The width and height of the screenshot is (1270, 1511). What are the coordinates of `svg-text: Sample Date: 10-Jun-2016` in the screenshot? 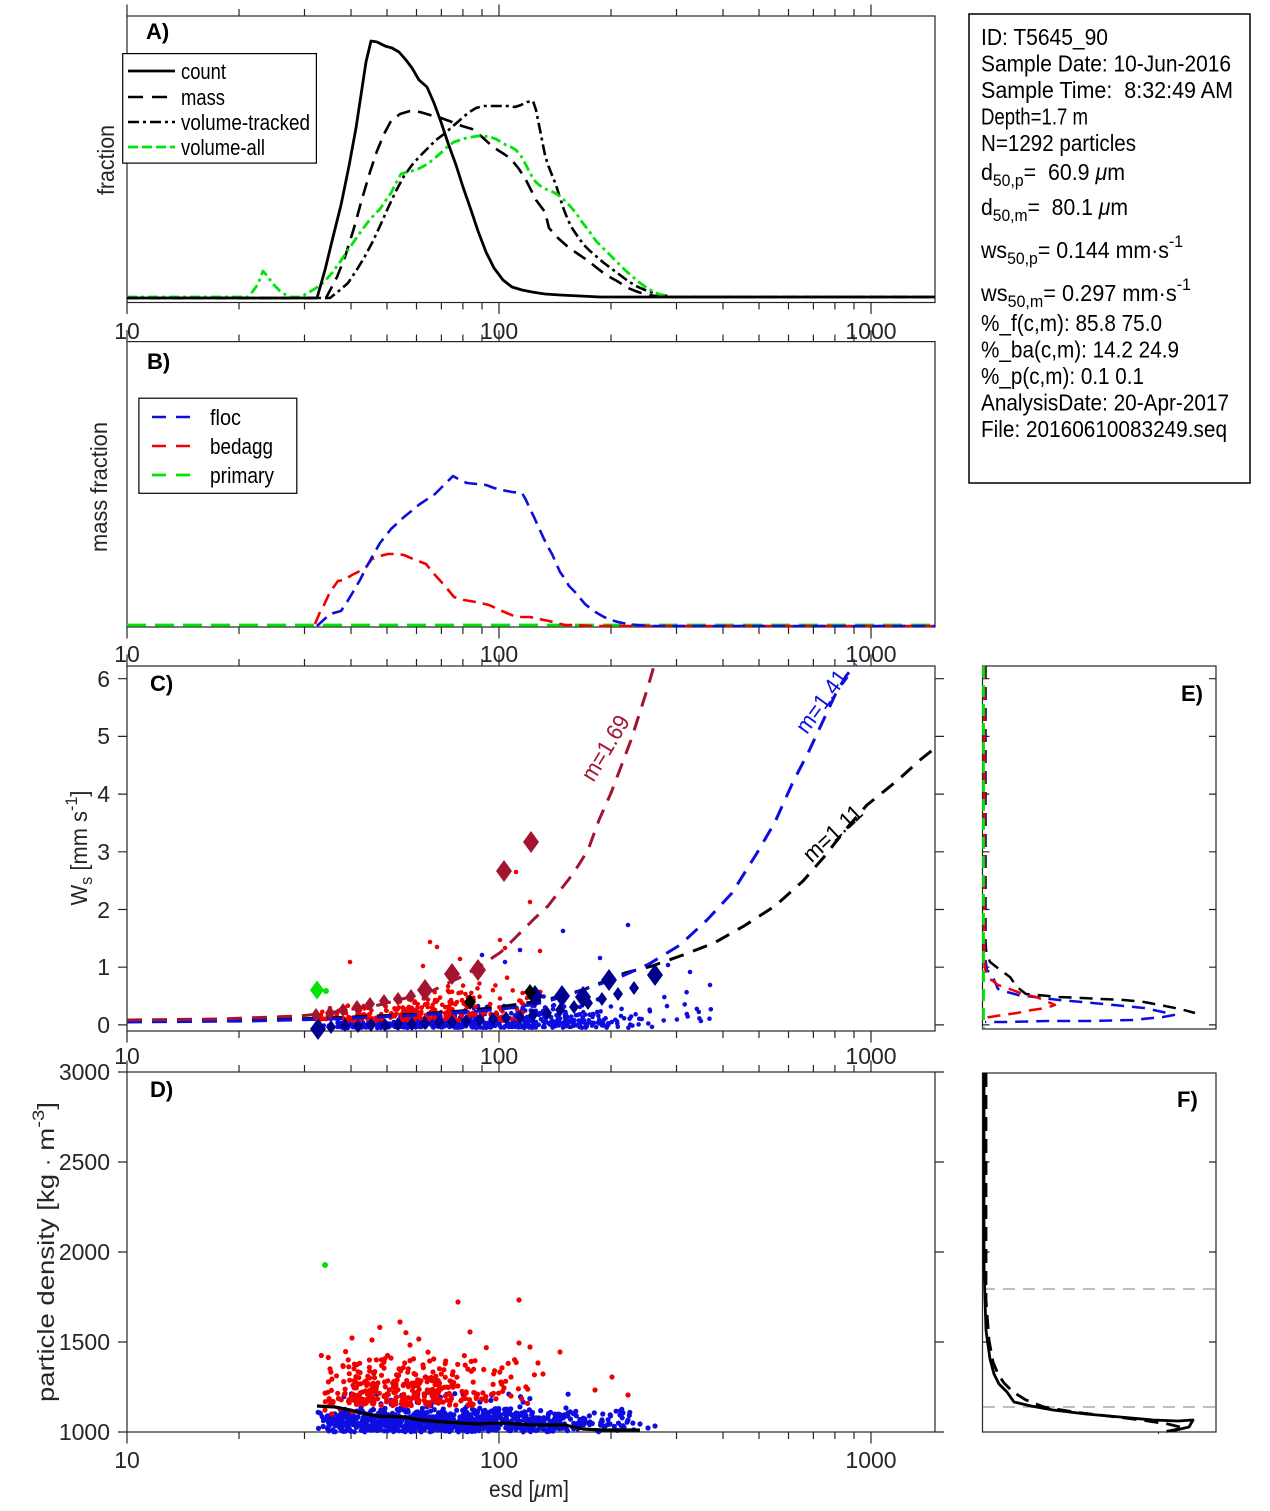 It's located at (1106, 64).